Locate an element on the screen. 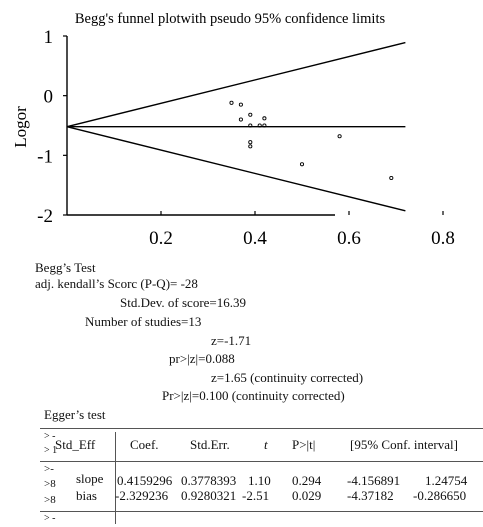 The height and width of the screenshot is (527, 483). egger-cell-ci-low: -4.37182 is located at coordinates (370, 495).